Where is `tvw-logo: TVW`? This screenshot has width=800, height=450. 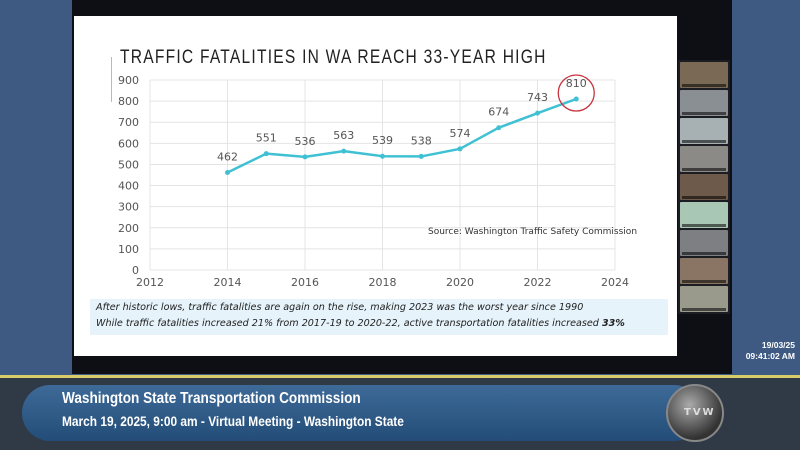 tvw-logo: TVW is located at coordinates (695, 413).